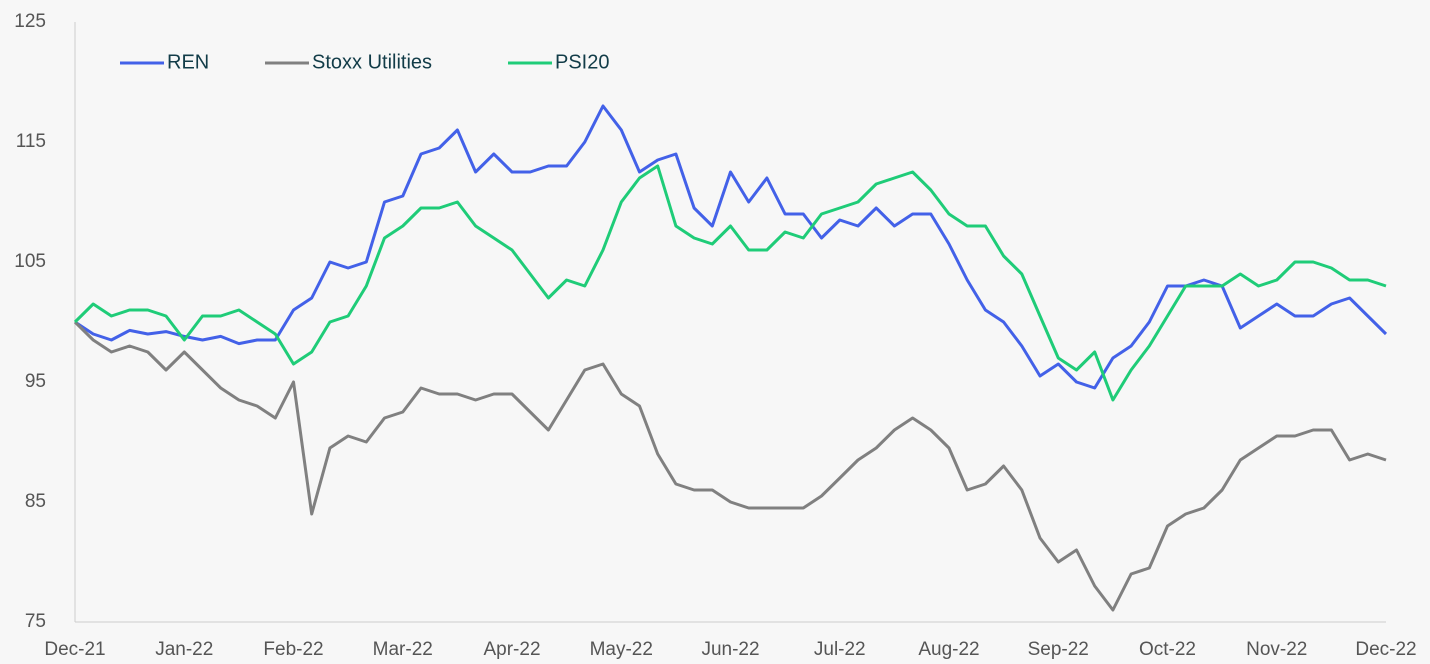  I want to click on legend: REN Stoxx Utilities PSI20, so click(364, 62).